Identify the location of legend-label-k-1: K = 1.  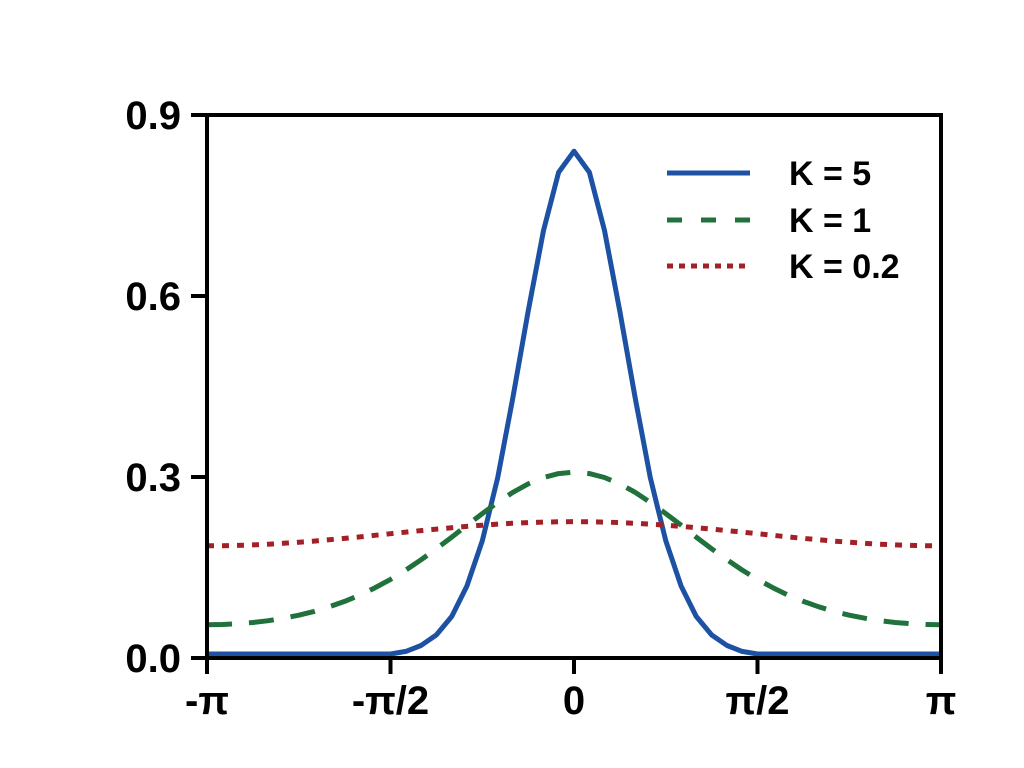
(830, 221).